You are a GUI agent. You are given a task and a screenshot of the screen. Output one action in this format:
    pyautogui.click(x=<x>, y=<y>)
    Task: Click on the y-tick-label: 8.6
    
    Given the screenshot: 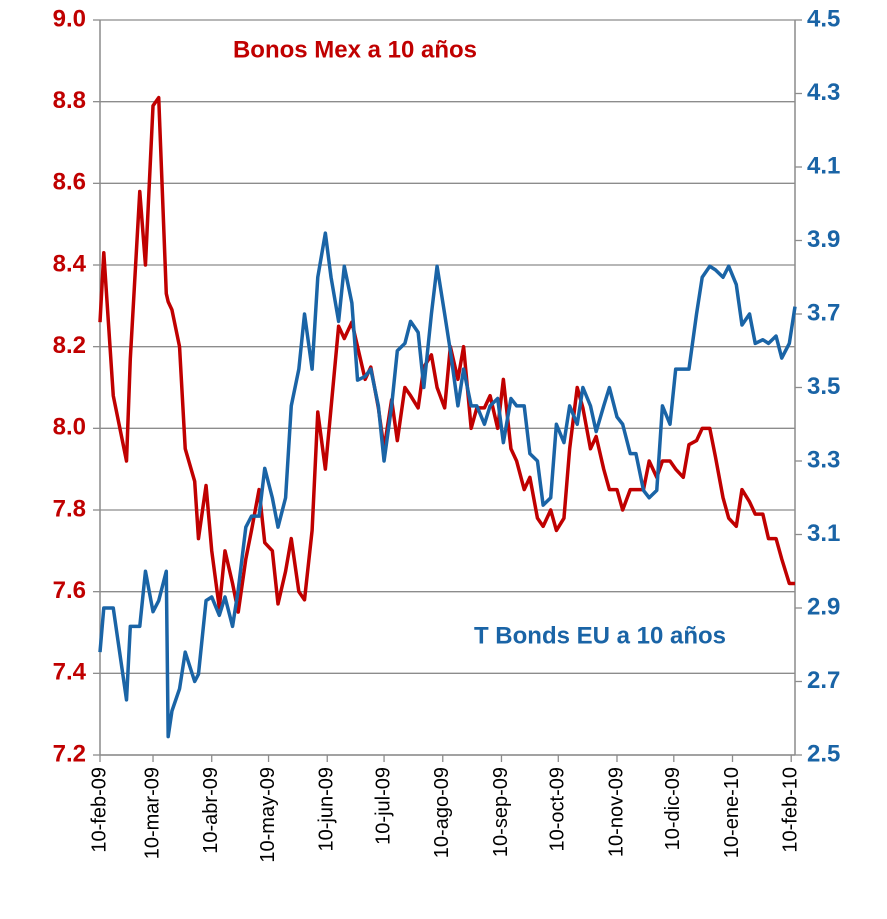 What is the action you would take?
    pyautogui.click(x=69, y=182)
    